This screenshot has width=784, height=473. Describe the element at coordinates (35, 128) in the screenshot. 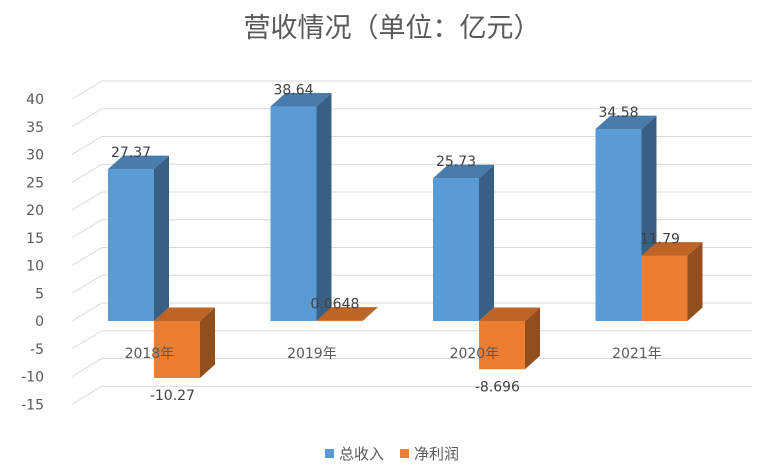

I see `y-tick-label: 35` at that location.